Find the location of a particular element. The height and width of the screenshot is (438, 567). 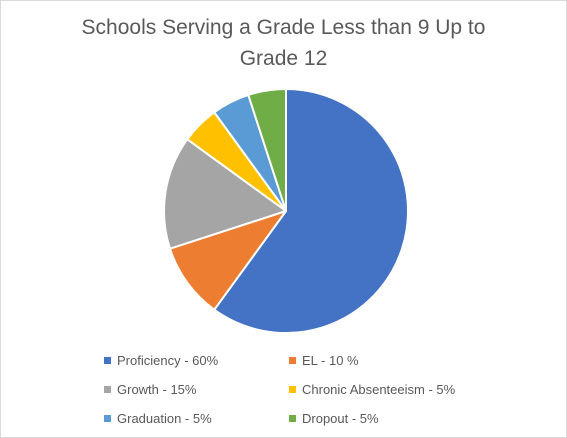

pie-slice-growth is located at coordinates (225, 194).